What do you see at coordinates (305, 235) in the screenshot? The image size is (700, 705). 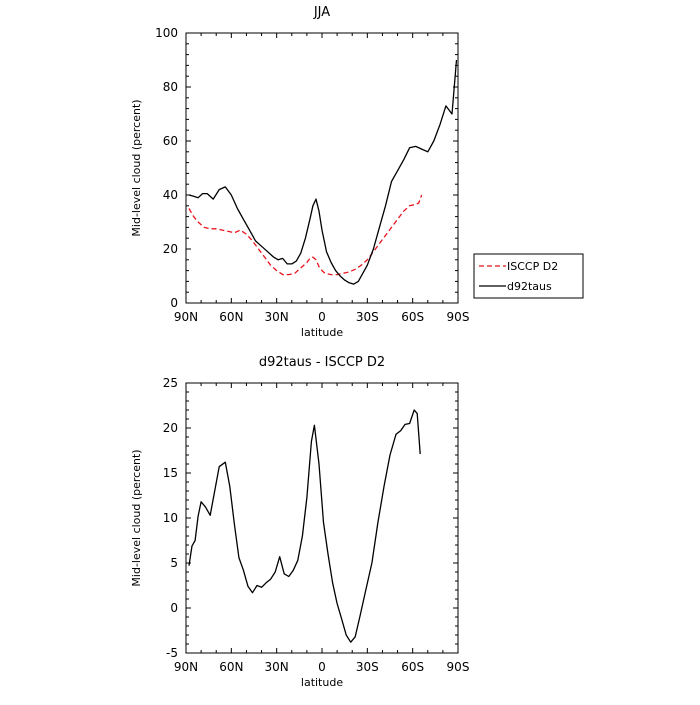 I see `top-isccp-d2-series-line` at bounding box center [305, 235].